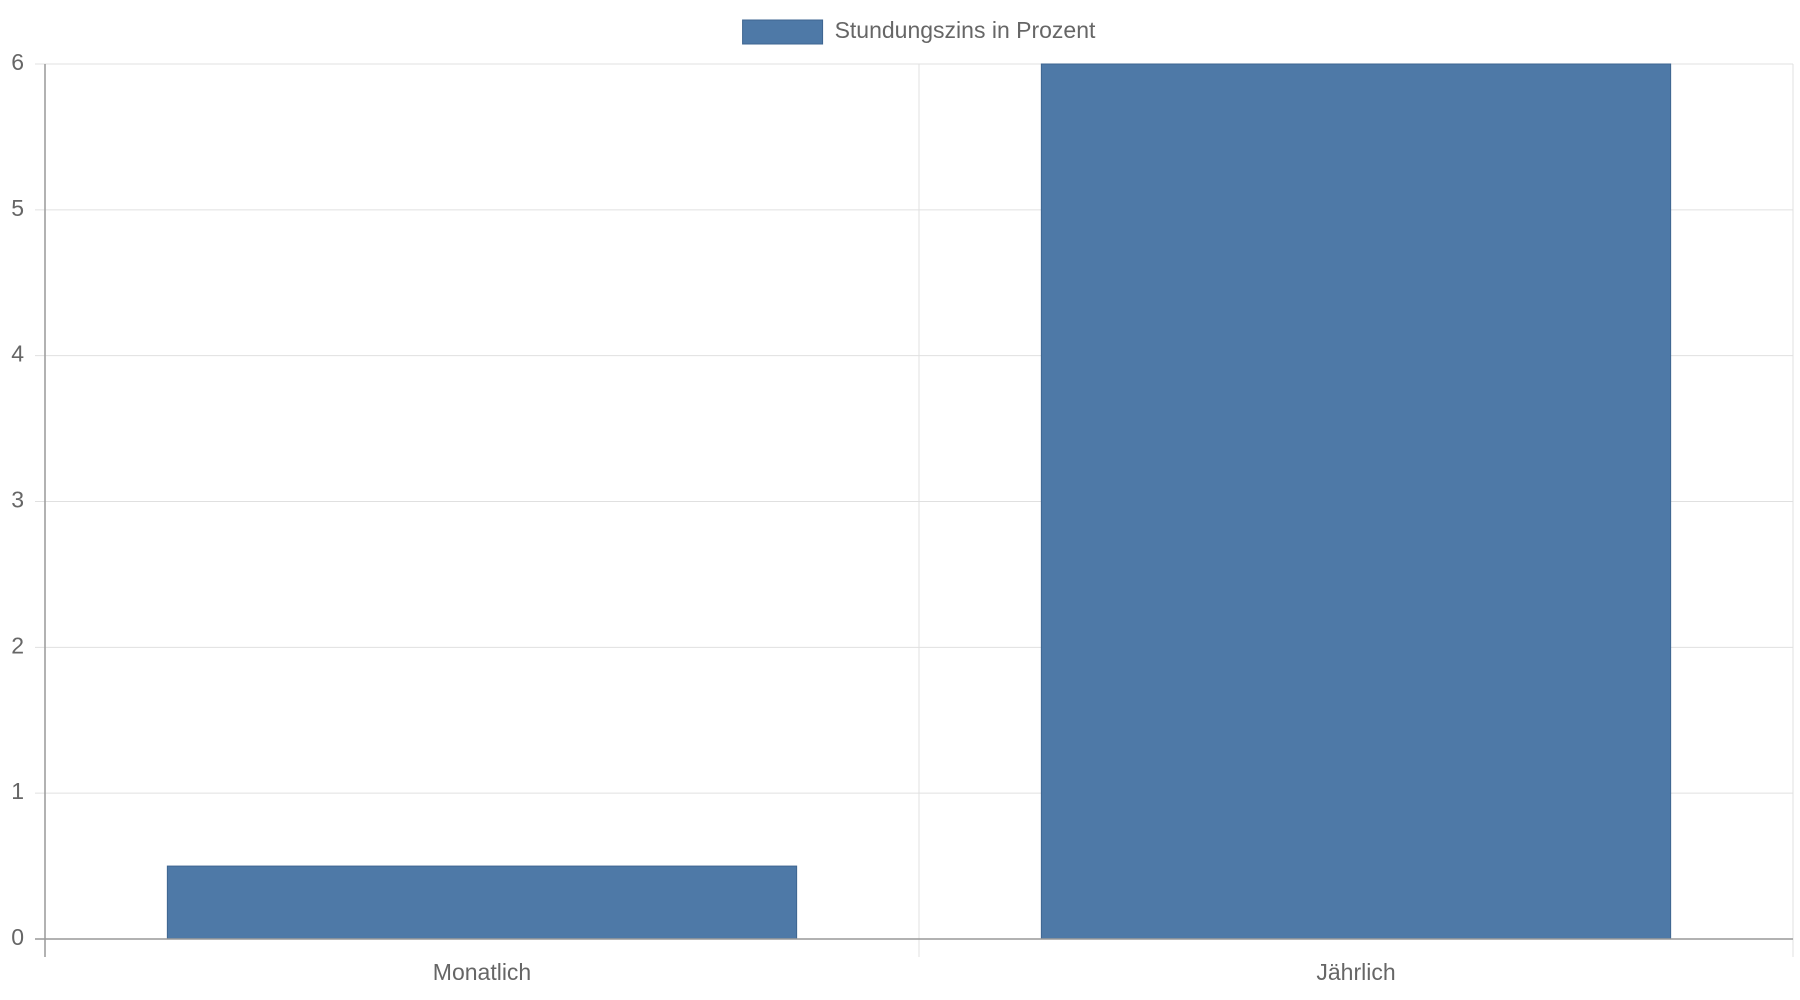  Describe the element at coordinates (482, 902) in the screenshot. I see `bar` at that location.